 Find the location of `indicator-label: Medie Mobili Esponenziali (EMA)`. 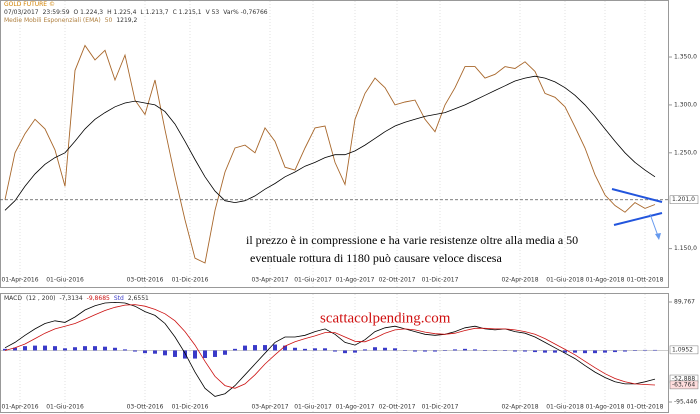

indicator-label: Medie Mobili Esponenziali (EMA) is located at coordinates (52, 20).